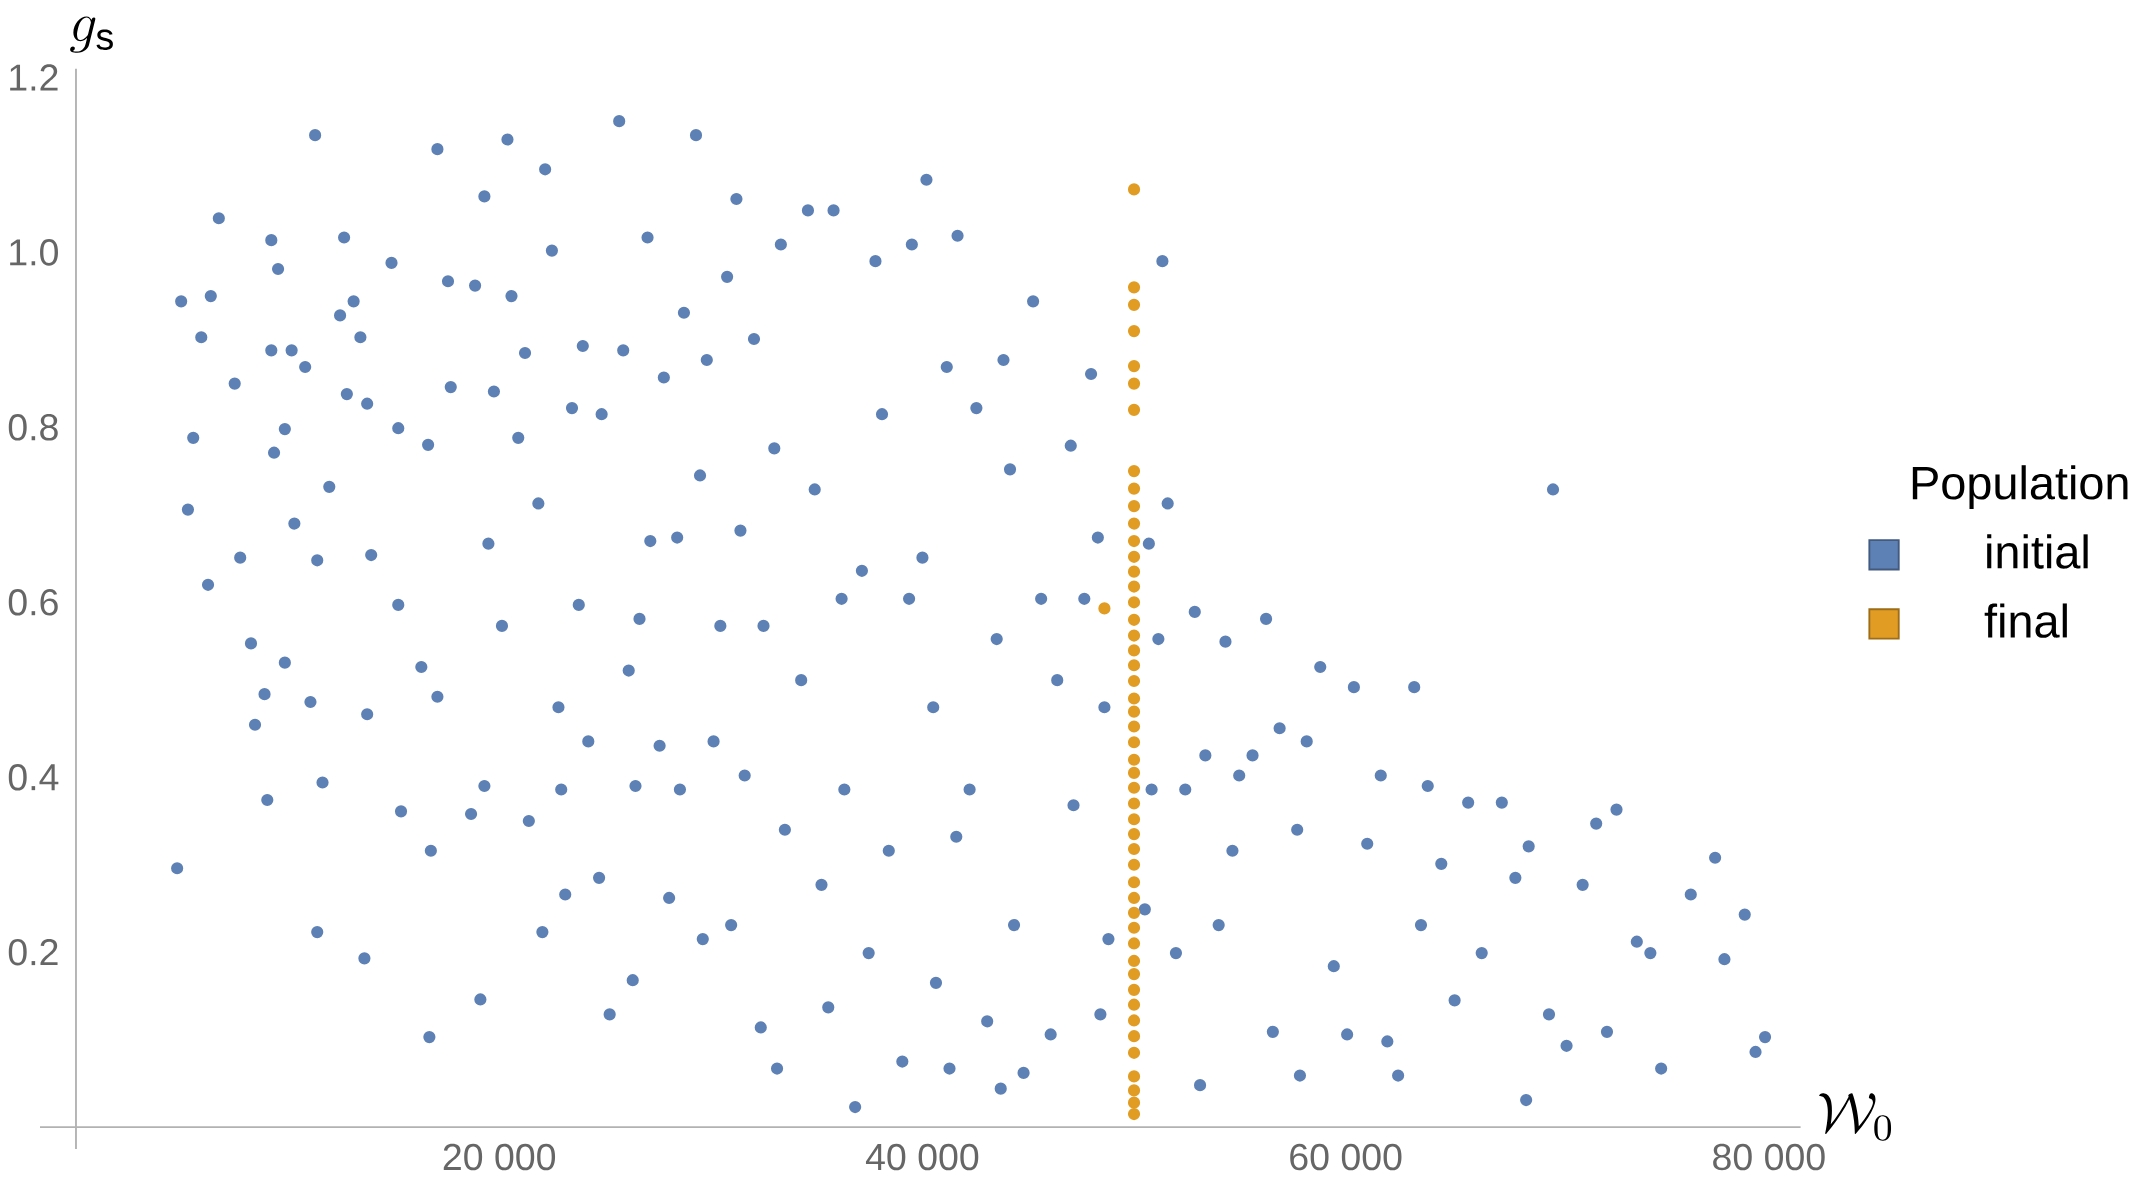 The image size is (2134, 1193). I want to click on y-tick-label: 0.8, so click(33, 427).